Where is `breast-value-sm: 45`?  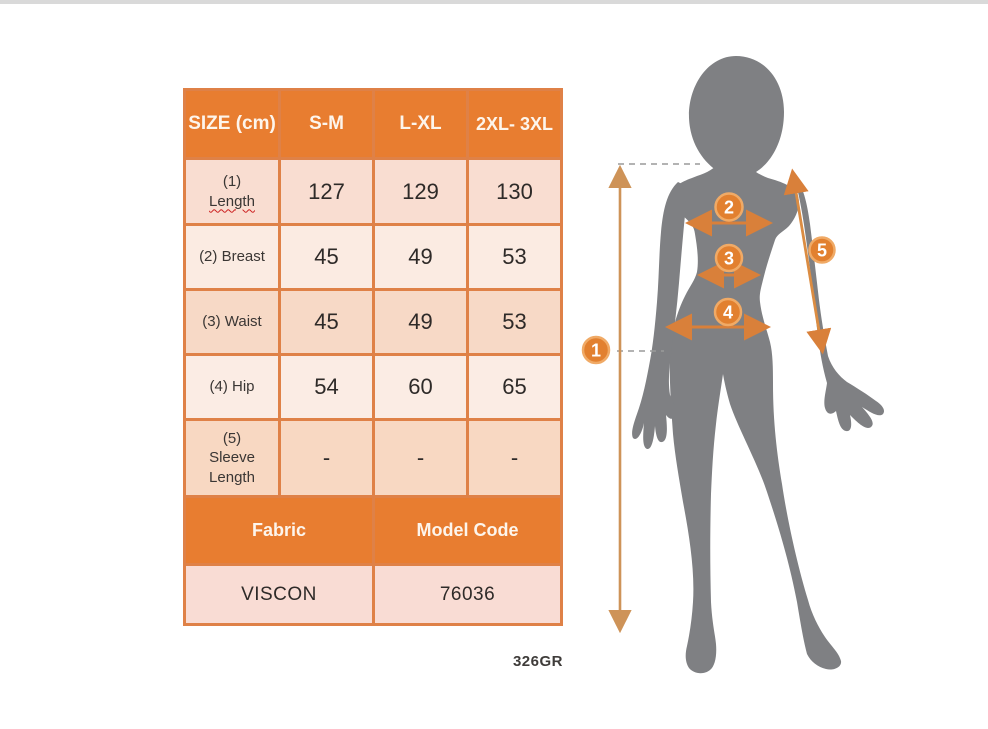
breast-value-sm: 45 is located at coordinates (326, 257).